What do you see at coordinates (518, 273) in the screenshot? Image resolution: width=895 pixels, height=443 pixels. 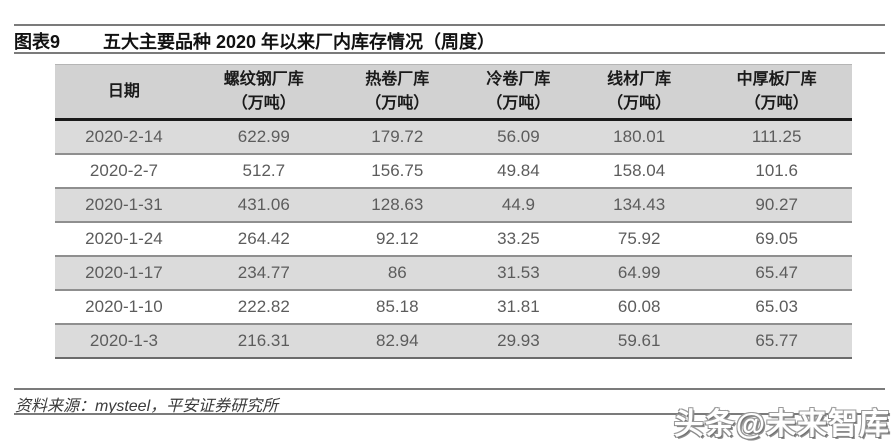 I see `value-cell: 31.53` at bounding box center [518, 273].